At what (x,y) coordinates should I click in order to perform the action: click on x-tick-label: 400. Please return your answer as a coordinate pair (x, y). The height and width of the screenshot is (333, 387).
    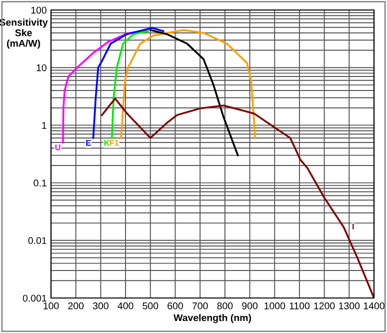
    Looking at the image, I should click on (126, 306).